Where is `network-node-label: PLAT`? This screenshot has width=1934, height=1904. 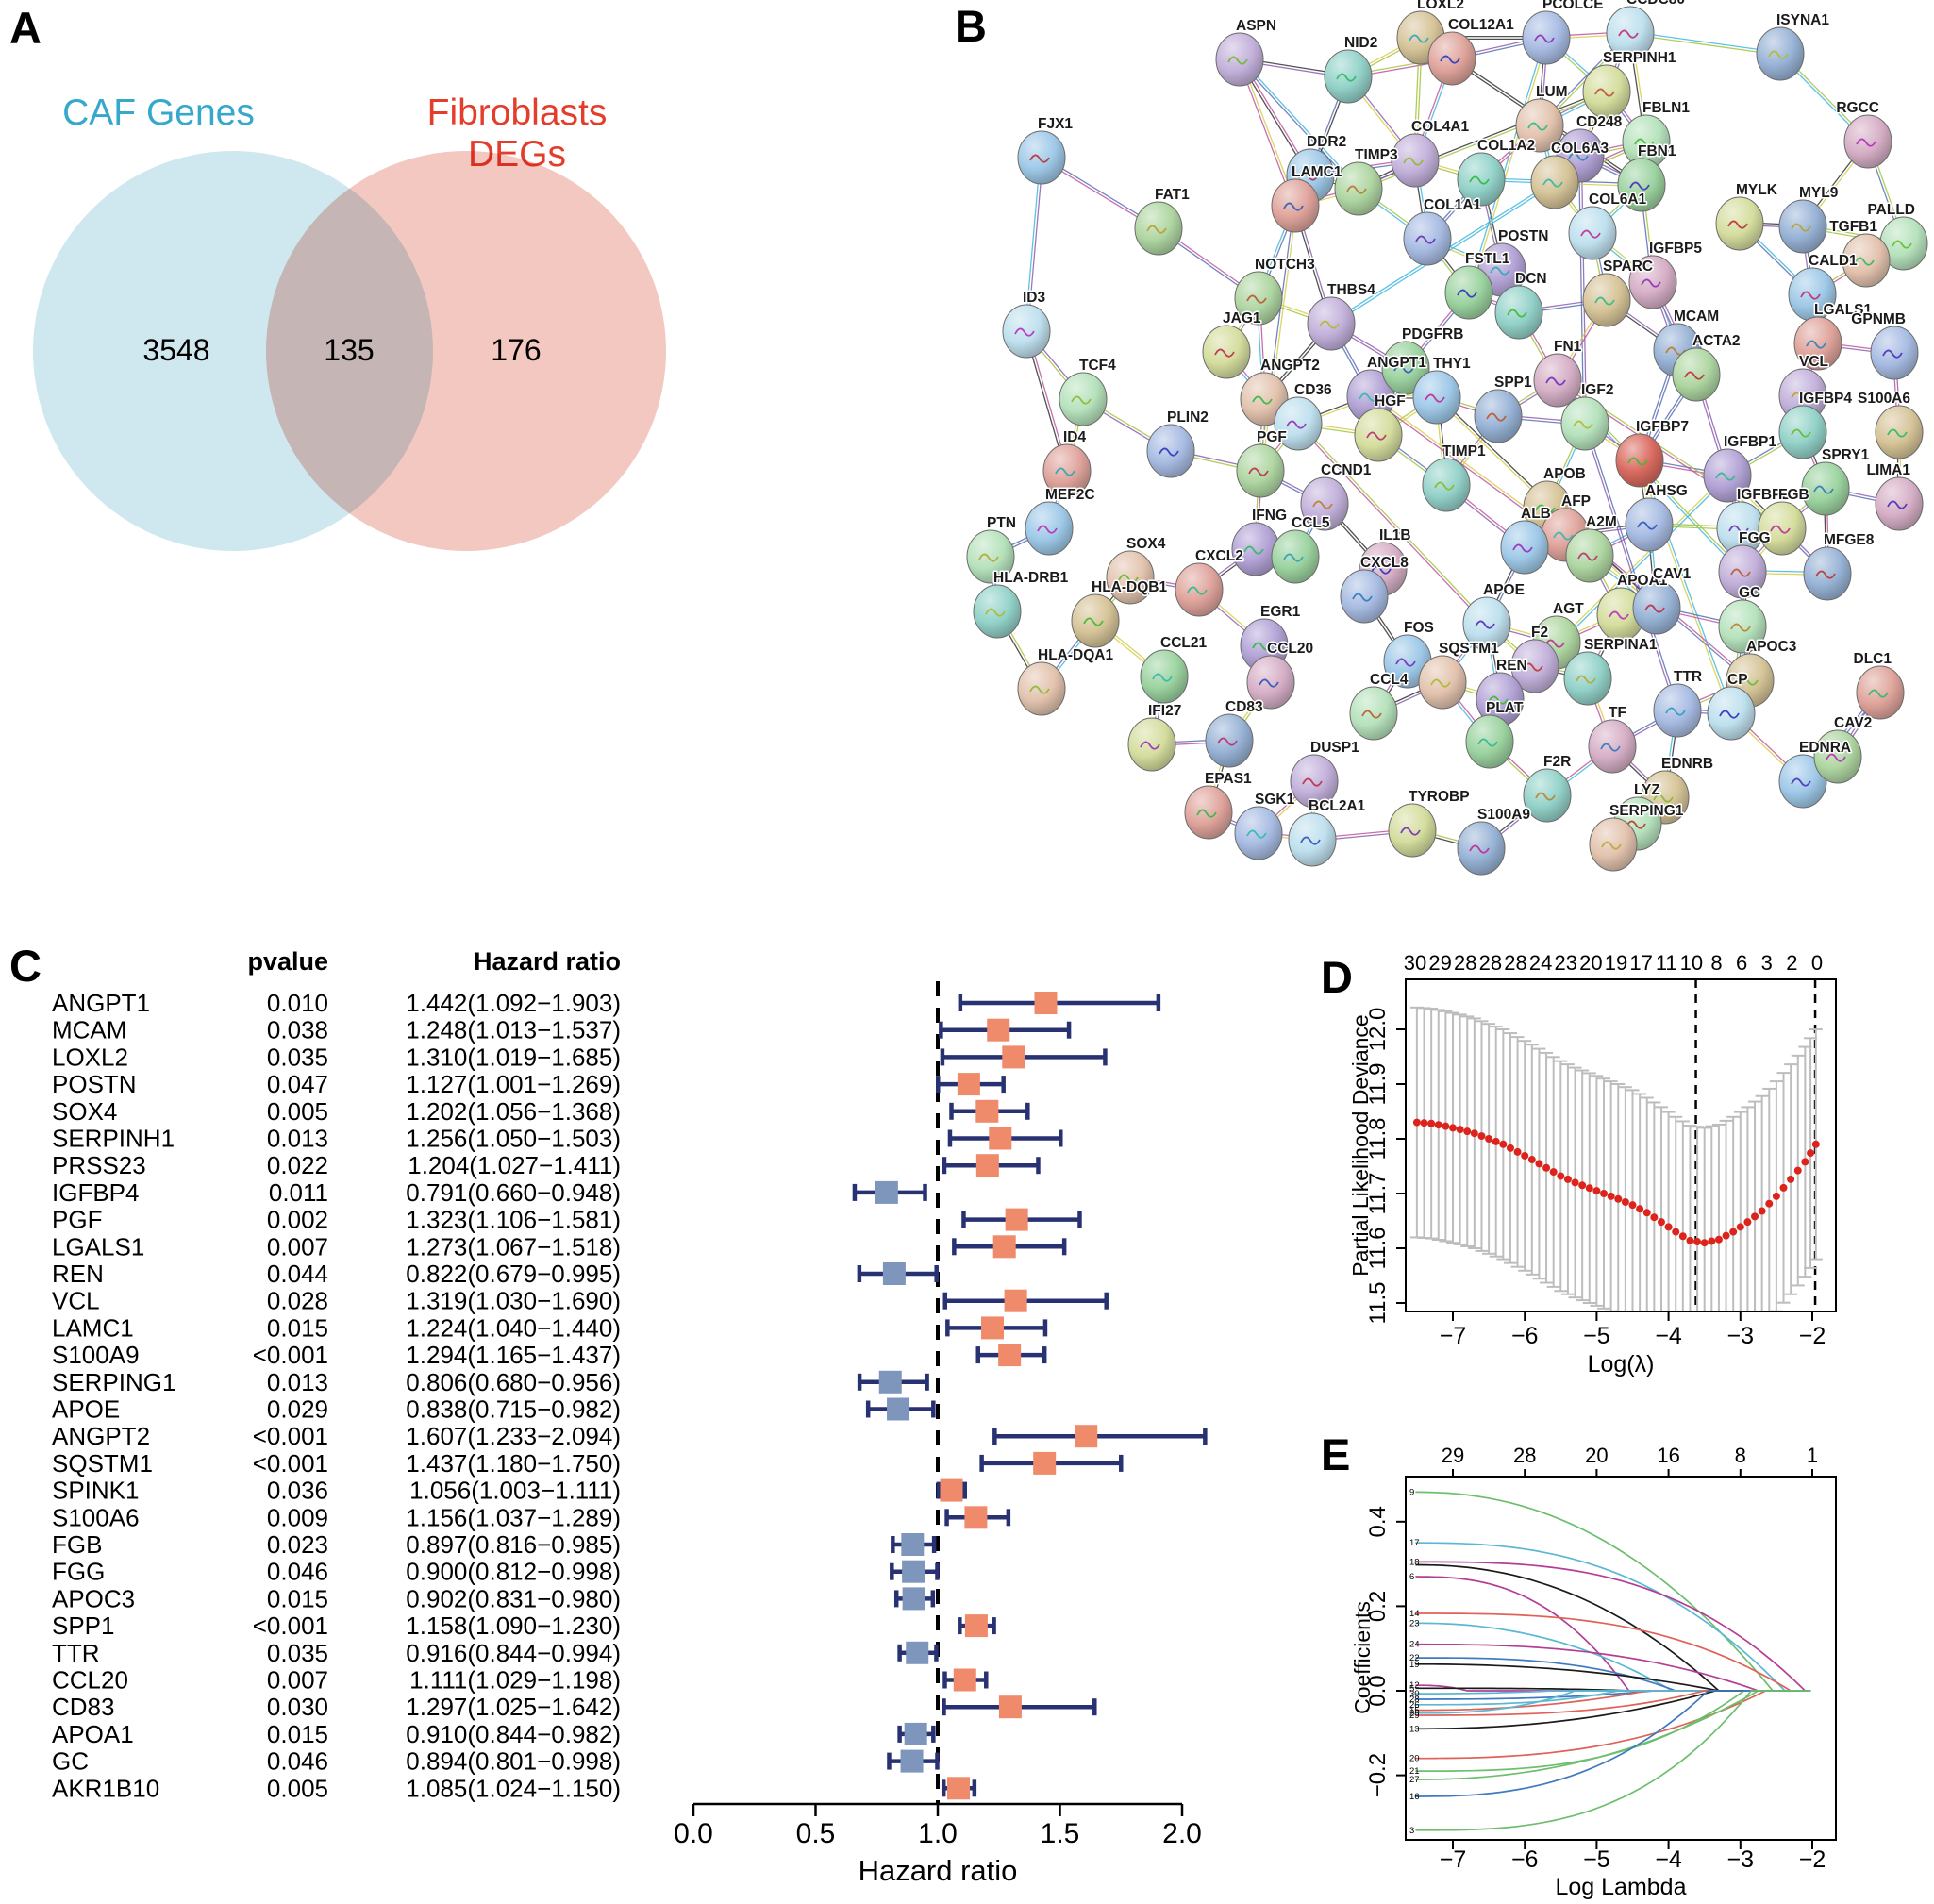
network-node-label: PLAT is located at coordinates (1505, 708).